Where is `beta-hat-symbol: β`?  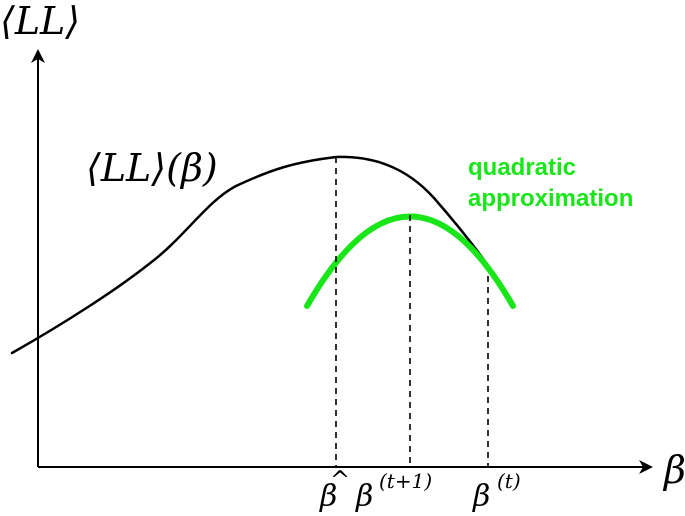
beta-hat-symbol: β is located at coordinates (328, 496).